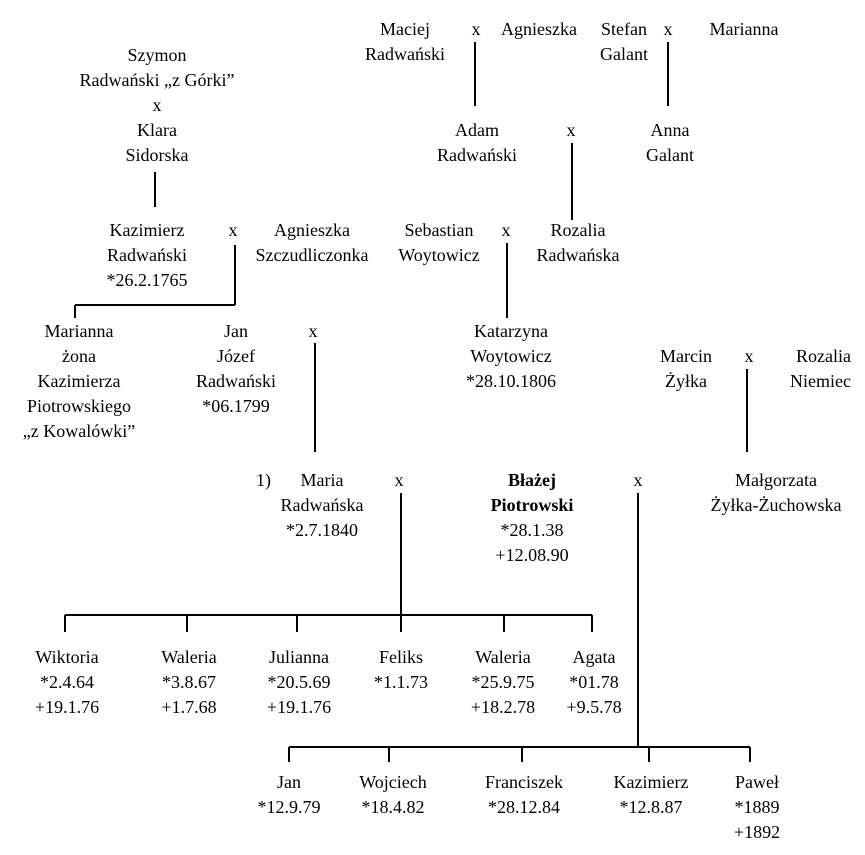 This screenshot has width=865, height=855. I want to click on person-waleria-1: Waleria *3.8.67 +1.7.68, so click(189, 682).